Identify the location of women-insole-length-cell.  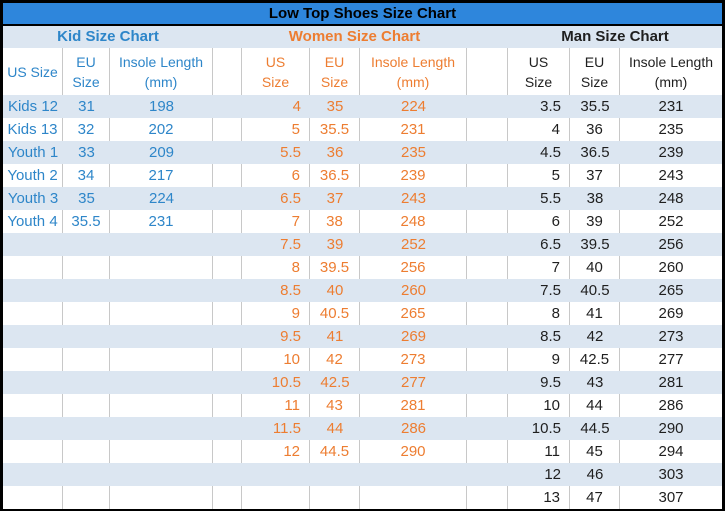
(413, 497).